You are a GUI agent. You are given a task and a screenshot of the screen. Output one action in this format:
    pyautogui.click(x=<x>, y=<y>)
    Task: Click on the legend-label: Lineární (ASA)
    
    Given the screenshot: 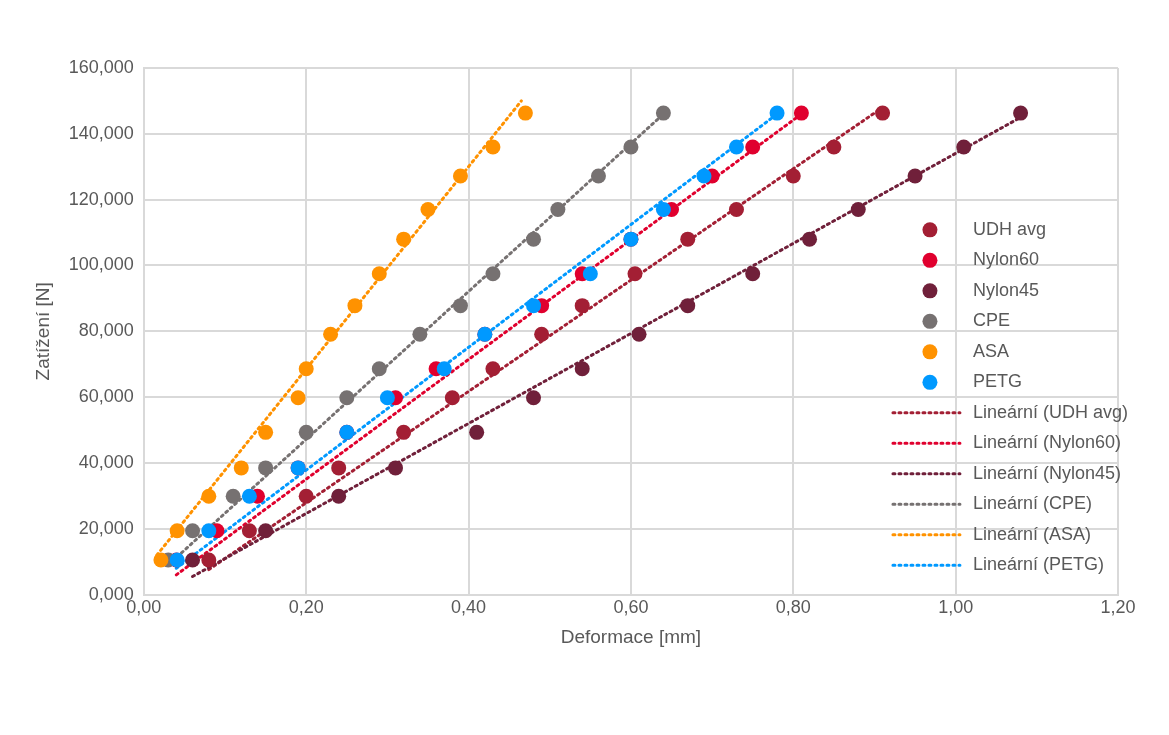 What is the action you would take?
    pyautogui.click(x=1032, y=533)
    